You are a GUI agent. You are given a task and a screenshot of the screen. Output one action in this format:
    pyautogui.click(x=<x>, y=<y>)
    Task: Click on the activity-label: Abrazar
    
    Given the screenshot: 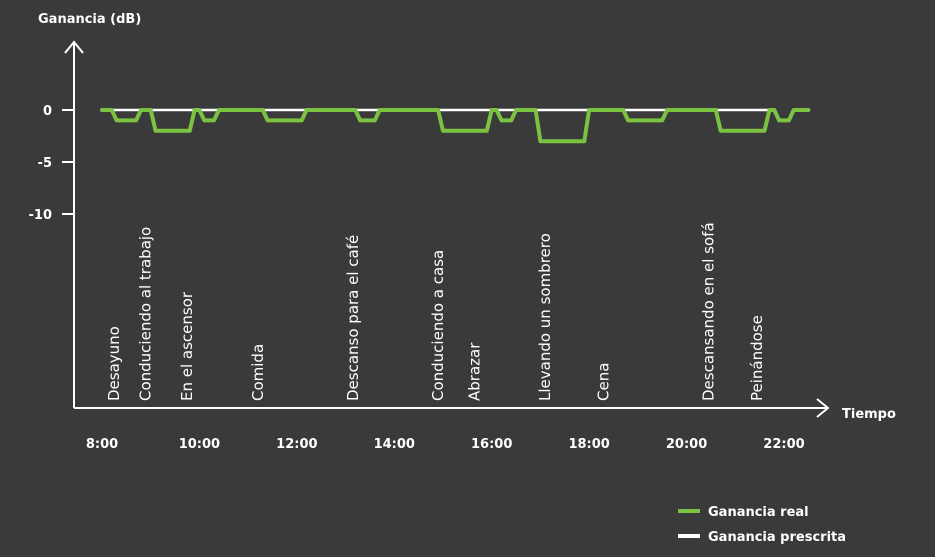 What is the action you would take?
    pyautogui.click(x=475, y=371)
    